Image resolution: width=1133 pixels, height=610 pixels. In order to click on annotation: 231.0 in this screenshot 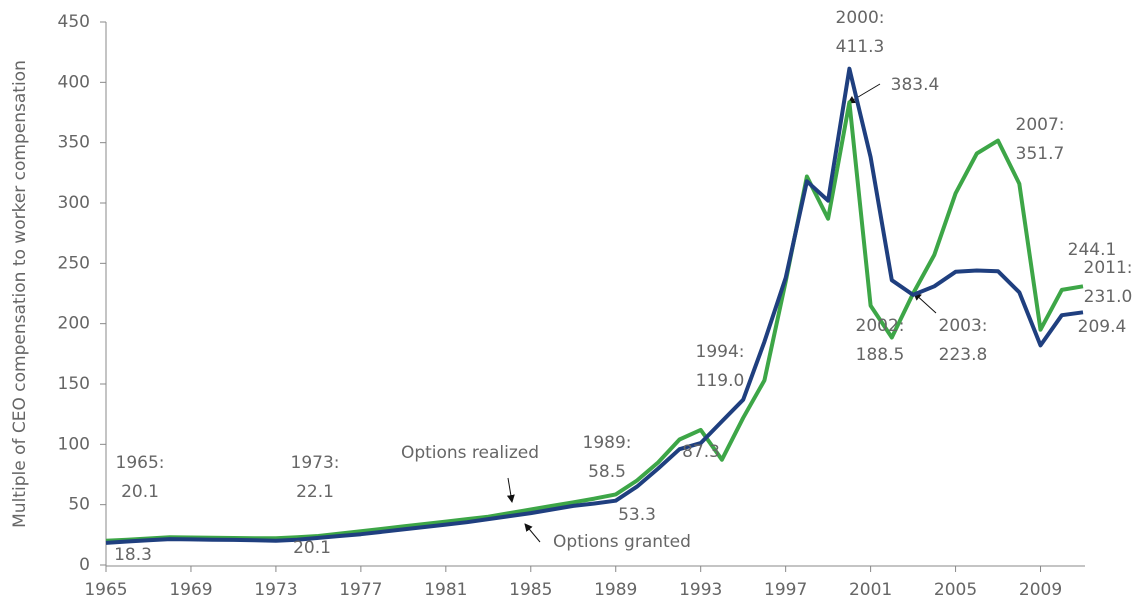, I will do `click(1108, 297)`.